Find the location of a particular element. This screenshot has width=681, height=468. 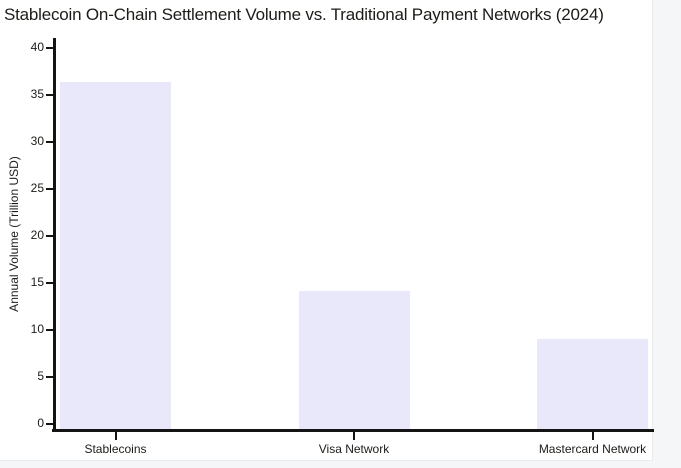

bar-mastercard-network is located at coordinates (592, 383).